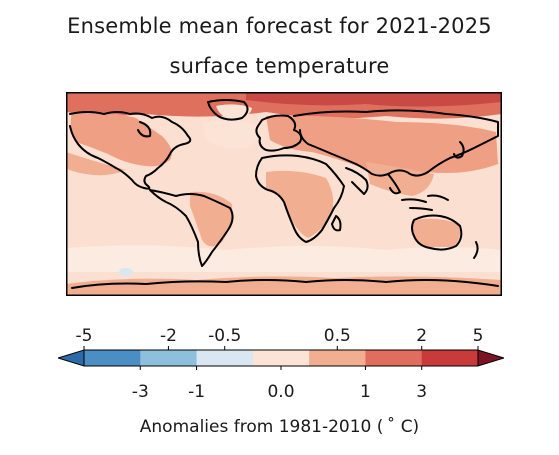  What do you see at coordinates (228, 110) in the screenshot?
I see `coastline-greenland` at bounding box center [228, 110].